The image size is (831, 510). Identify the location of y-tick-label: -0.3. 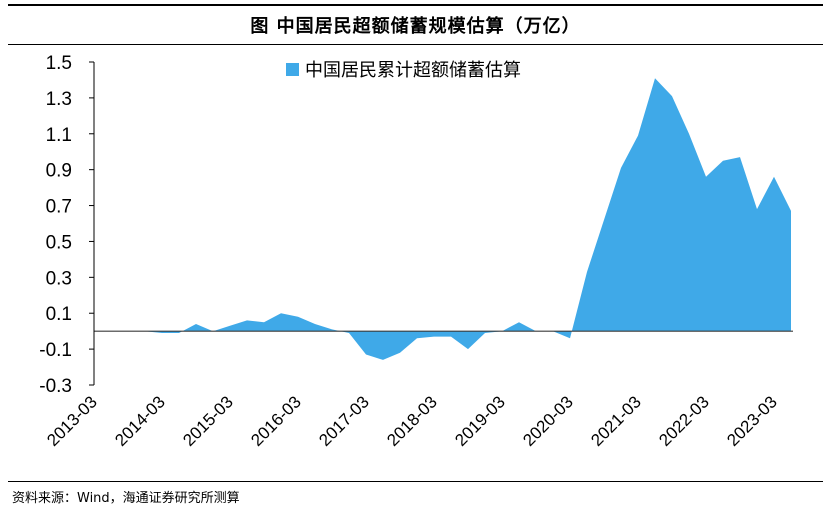
(55, 386).